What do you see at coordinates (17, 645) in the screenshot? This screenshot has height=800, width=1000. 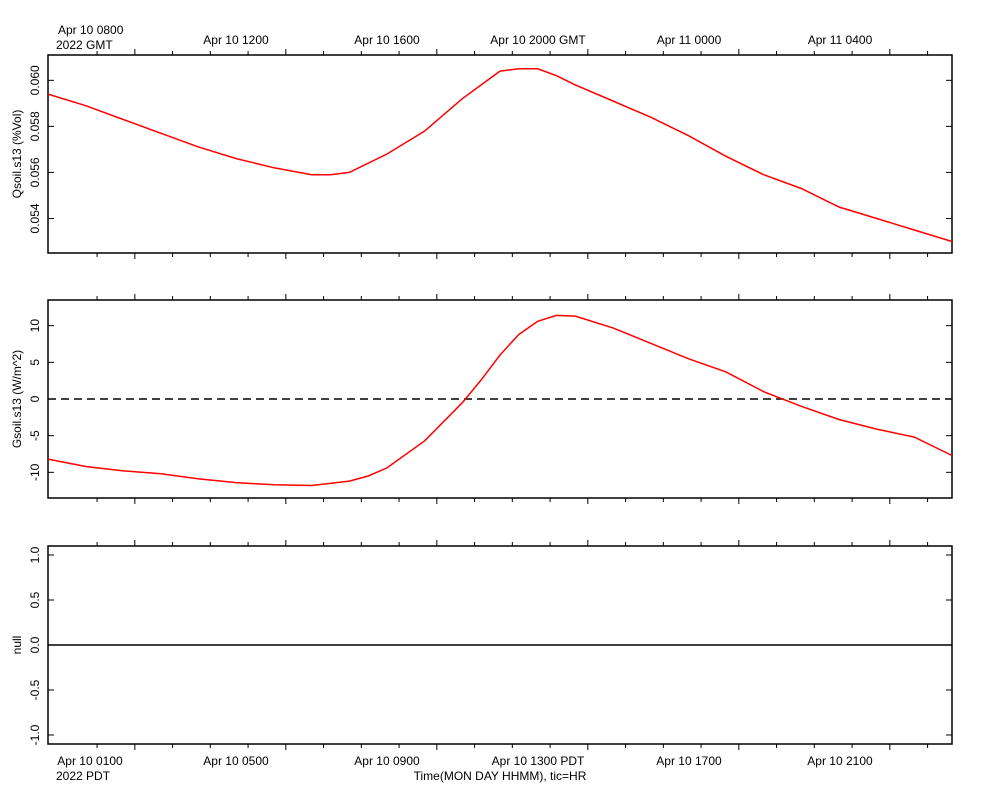 I see `panel-null-ylabel: null` at bounding box center [17, 645].